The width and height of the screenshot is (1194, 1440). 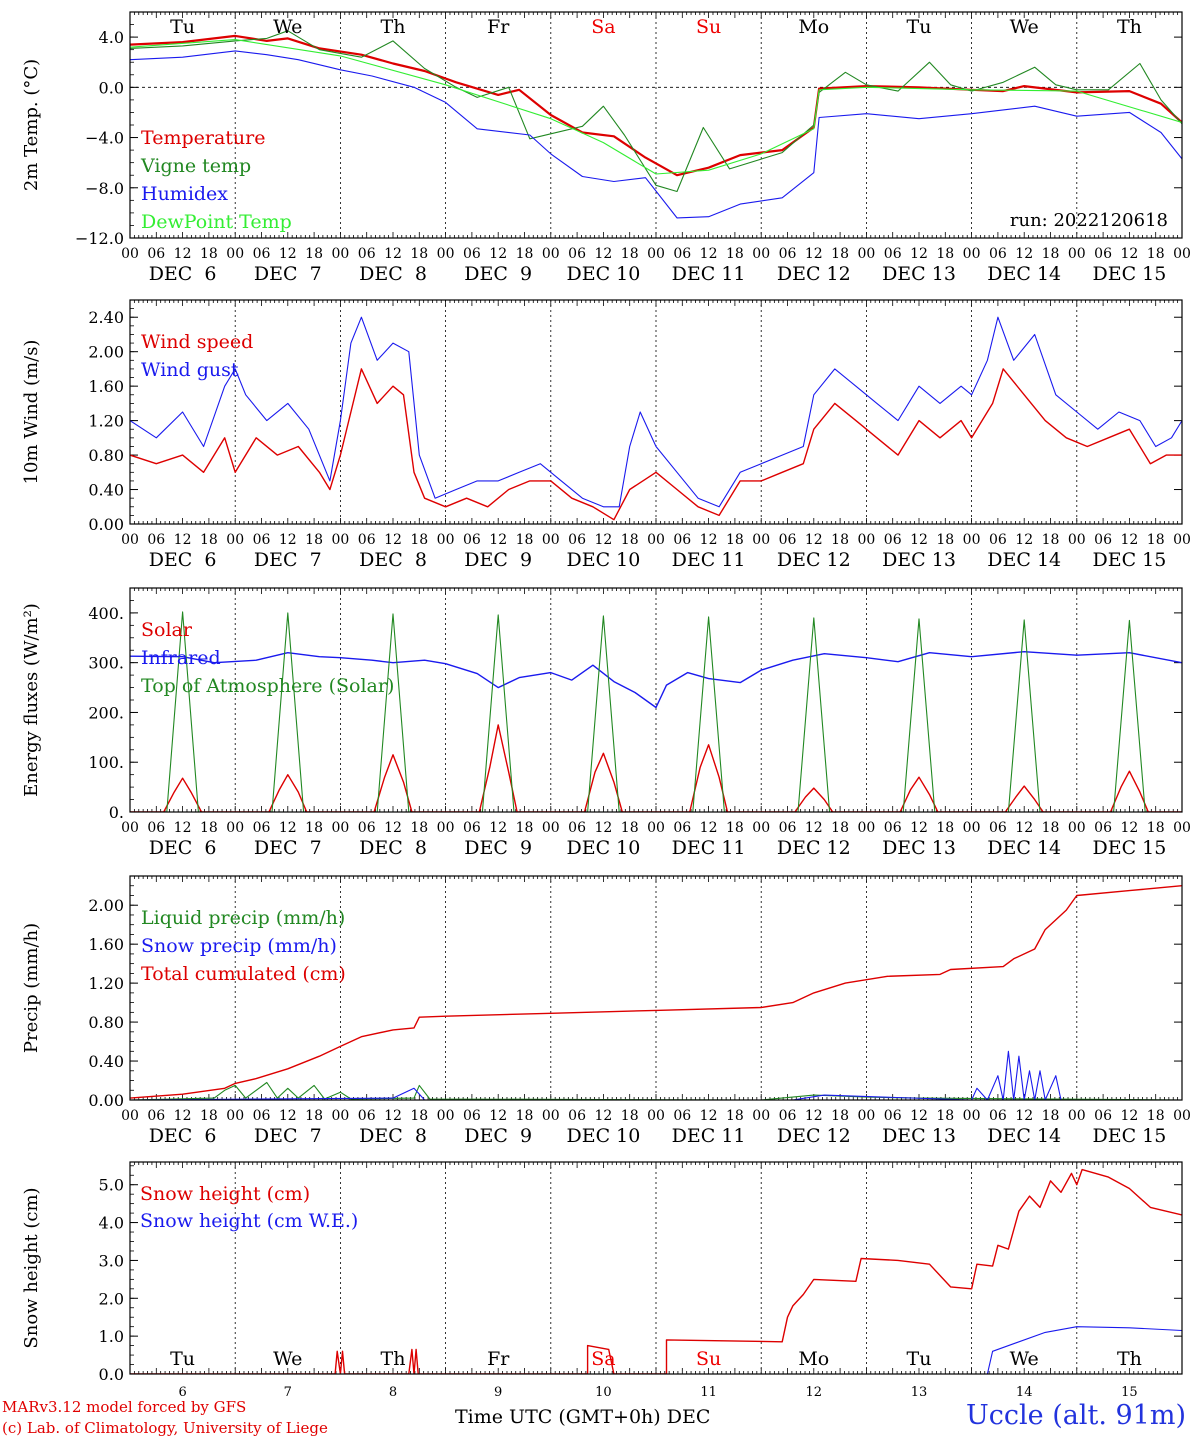 What do you see at coordinates (288, 1392) in the screenshot?
I see `day-number-label: 7` at bounding box center [288, 1392].